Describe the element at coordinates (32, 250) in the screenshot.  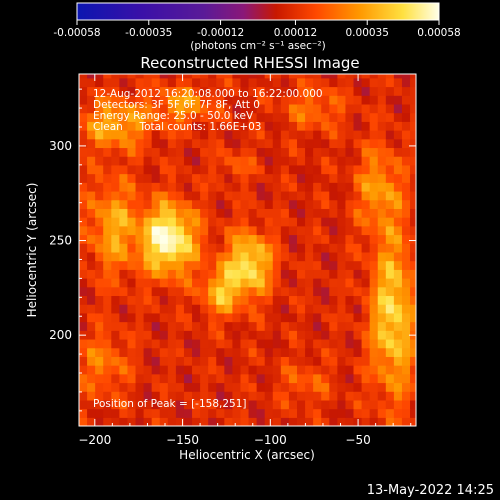
I see `y-axis-label: Heliocentric Y (arcsec)` at that location.